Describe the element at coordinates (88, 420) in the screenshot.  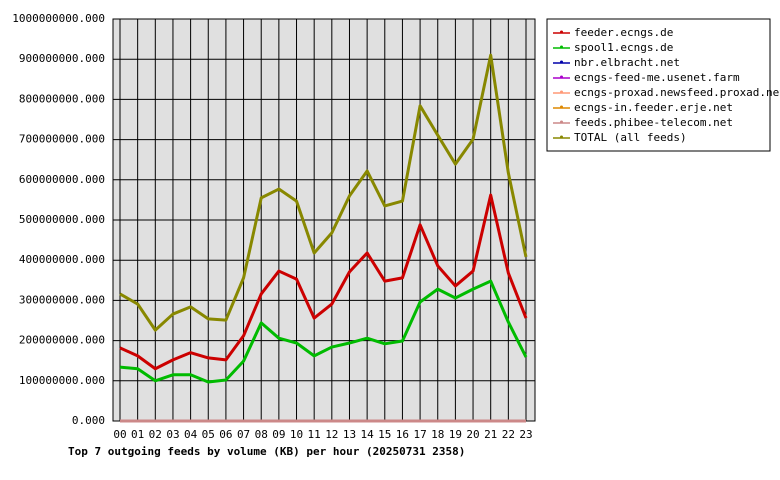
I see `y-tick-label: 0.000` at that location.